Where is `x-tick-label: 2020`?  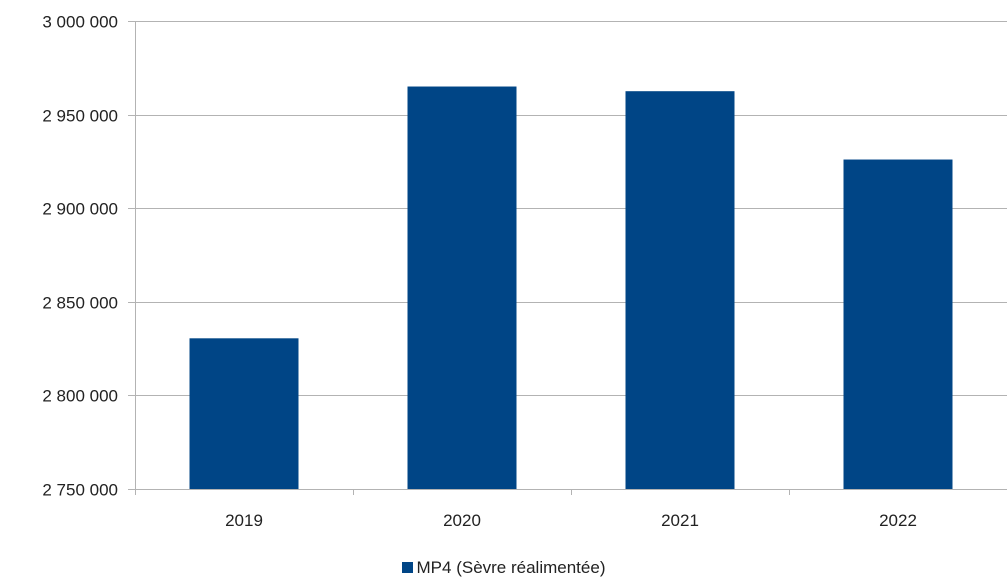 x-tick-label: 2020 is located at coordinates (462, 520).